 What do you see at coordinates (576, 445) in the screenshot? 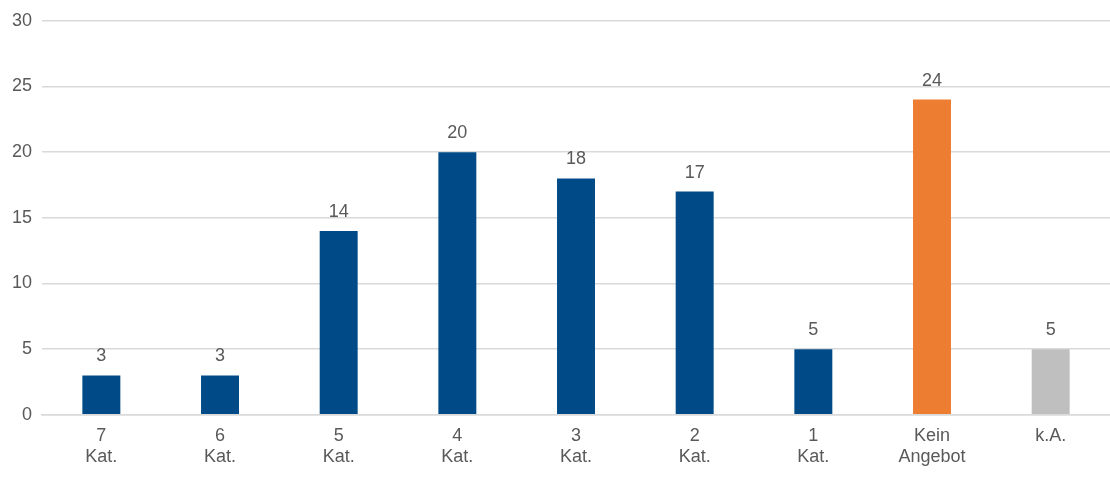
I see `x-tick-label: 3 Kat.` at bounding box center [576, 445].